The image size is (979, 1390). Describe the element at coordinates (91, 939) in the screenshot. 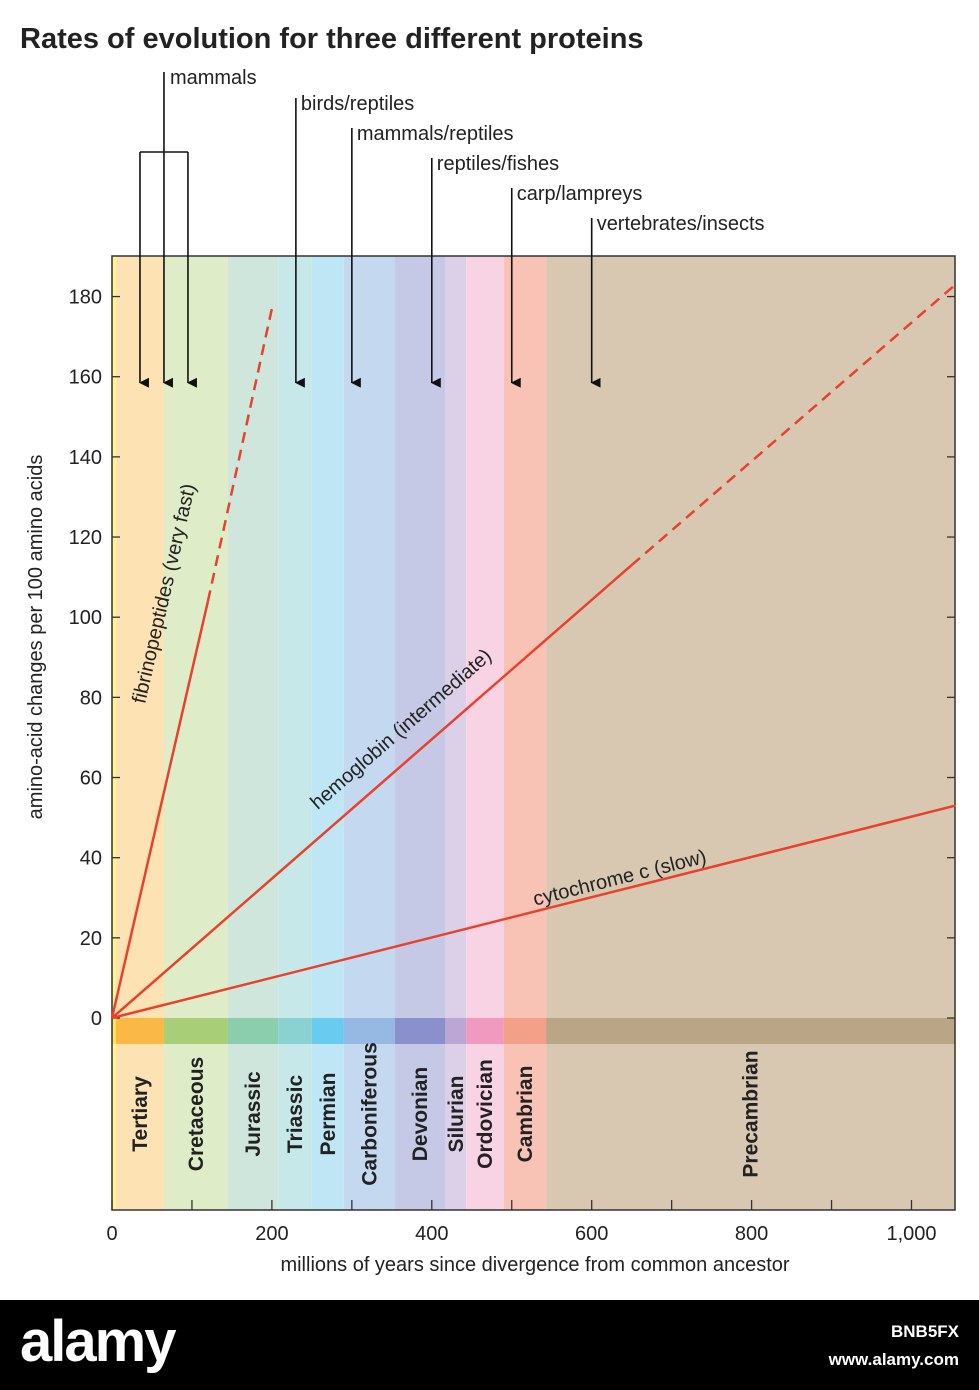

I see `y-tick-label: 20` at that location.